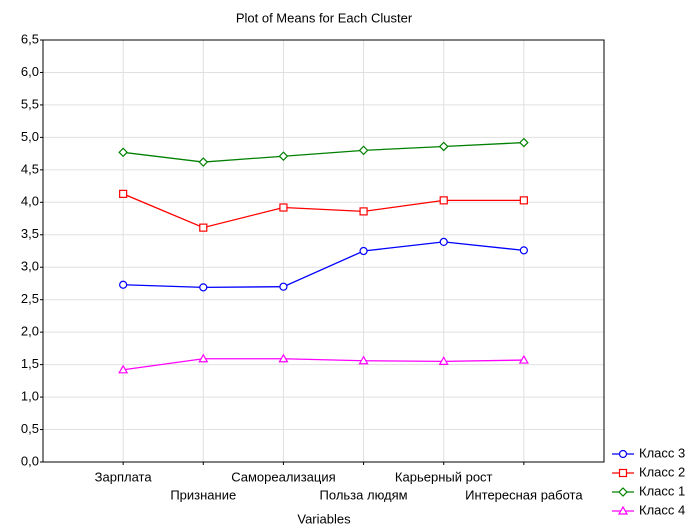  Describe the element at coordinates (524, 494) in the screenshot. I see `x-tick-label: Интересная работа` at that location.